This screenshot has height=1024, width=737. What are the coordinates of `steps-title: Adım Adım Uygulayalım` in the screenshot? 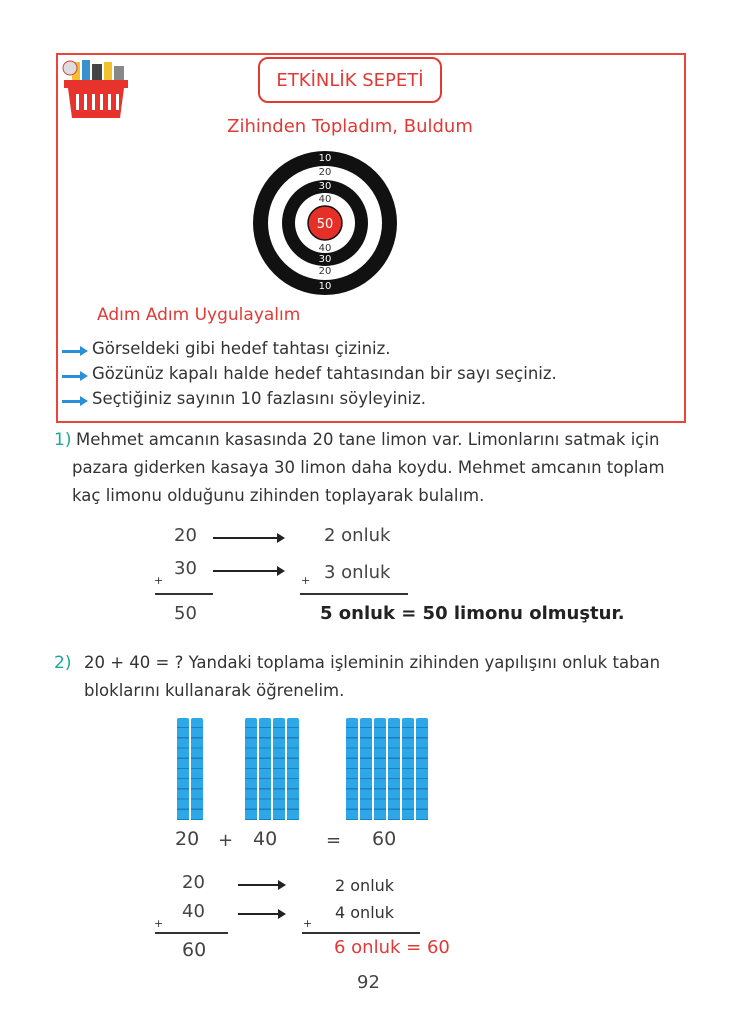 It's located at (199, 315).